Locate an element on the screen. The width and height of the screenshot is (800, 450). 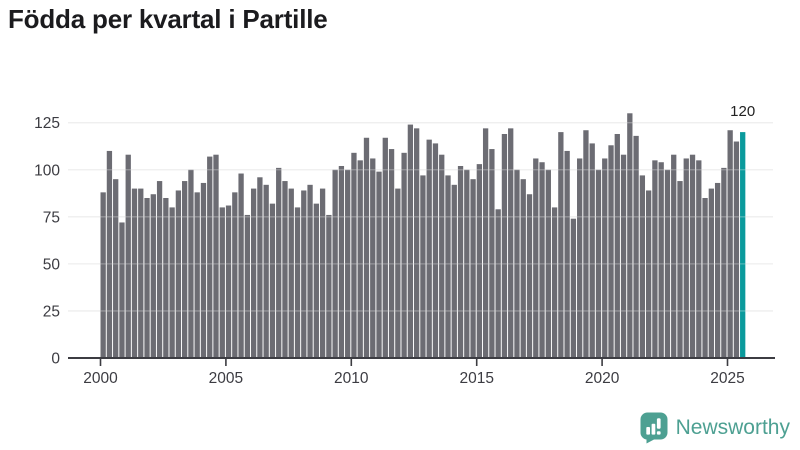
bar-2000q3 is located at coordinates (116, 268).